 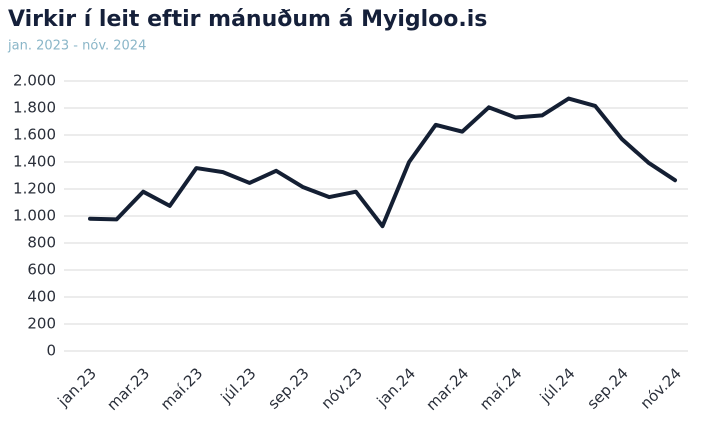 I want to click on chart-subtitle: jan. 2023 - nóv. 2024, so click(x=76, y=46).